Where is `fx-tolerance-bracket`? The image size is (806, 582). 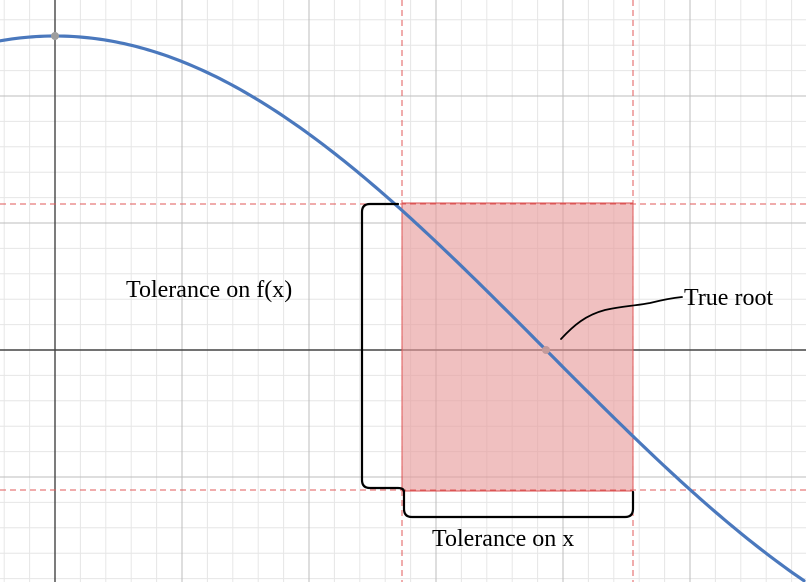 fx-tolerance-bracket is located at coordinates (383, 348).